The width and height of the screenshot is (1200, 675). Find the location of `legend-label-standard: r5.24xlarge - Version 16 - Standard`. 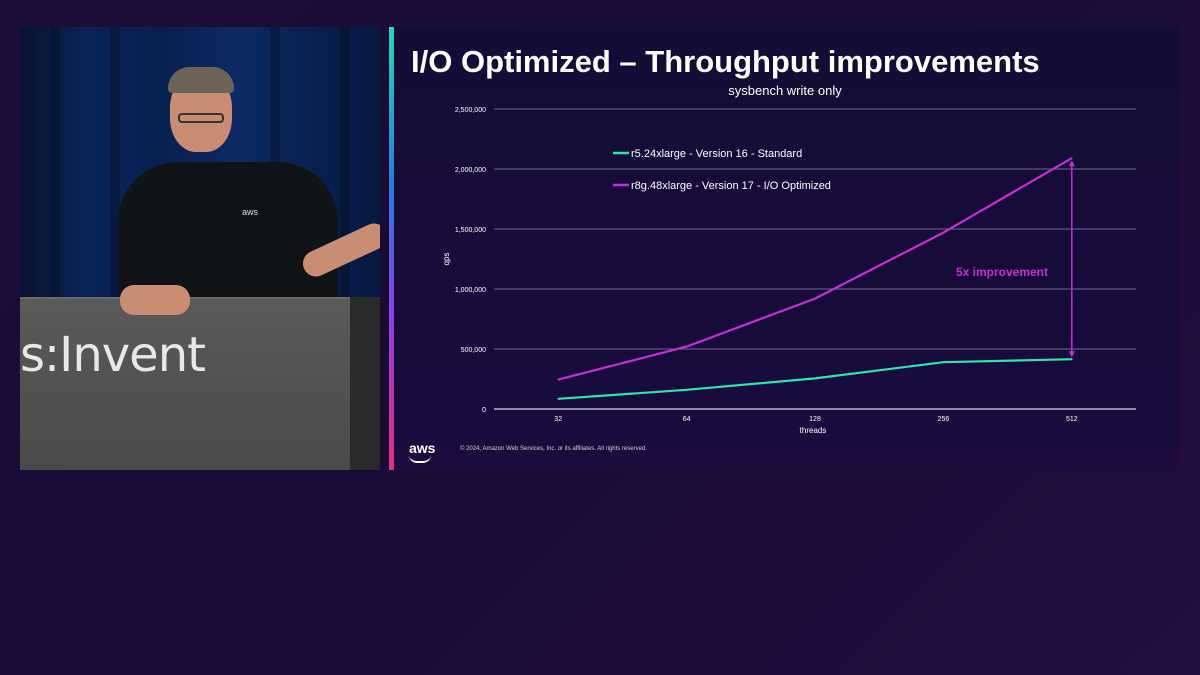

legend-label-standard: r5.24xlarge - Version 16 - Standard is located at coordinates (716, 154).